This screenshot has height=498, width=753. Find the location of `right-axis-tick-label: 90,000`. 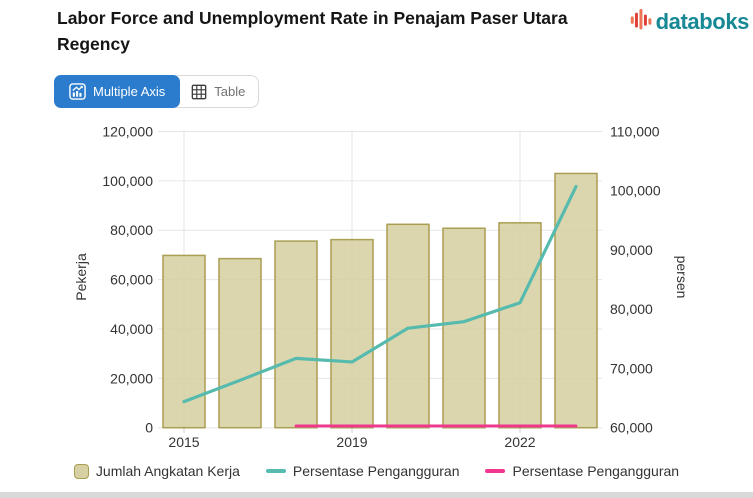

right-axis-tick-label: 90,000 is located at coordinates (631, 250).